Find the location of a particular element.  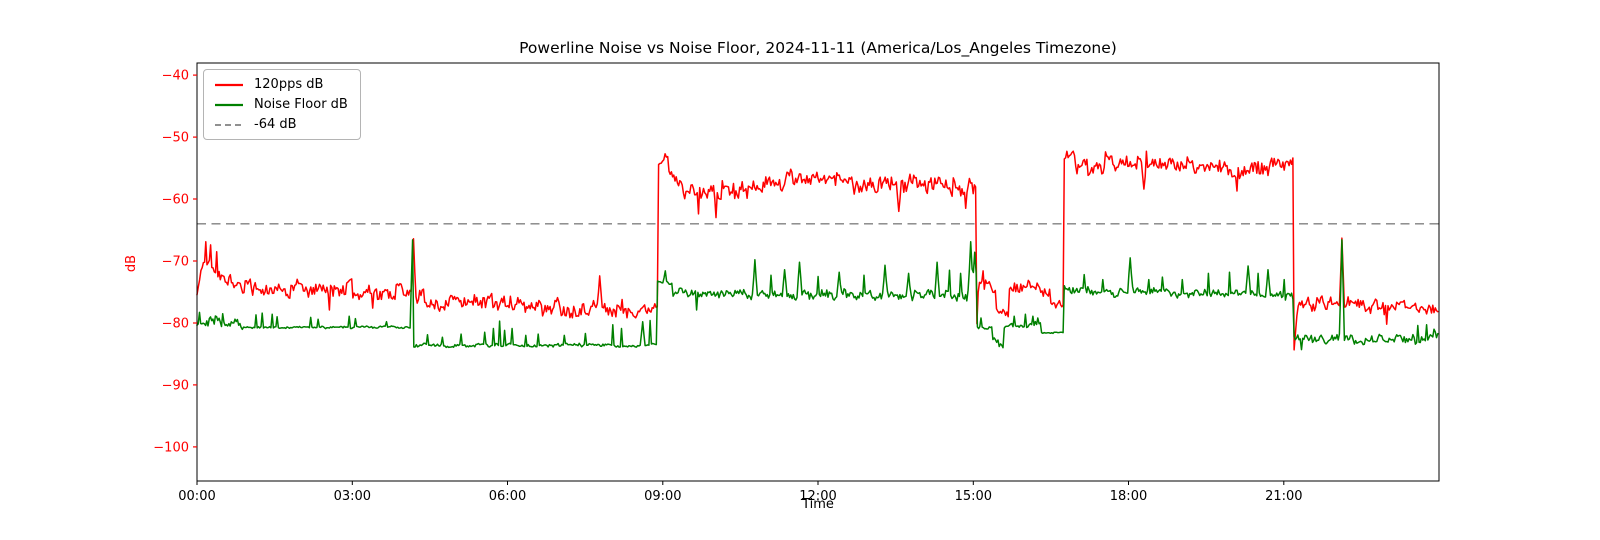

legend-line-green-icon is located at coordinates (229, 104).